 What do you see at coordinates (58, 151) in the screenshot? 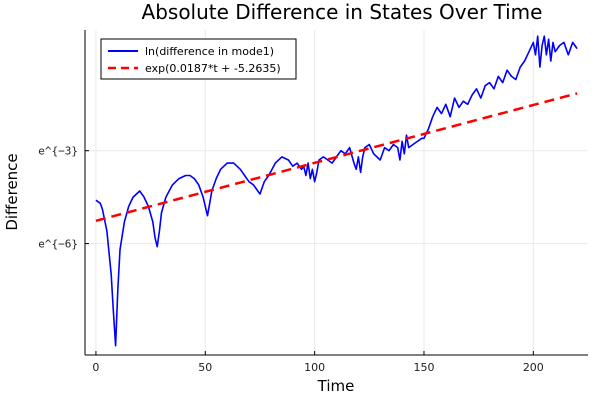
I see `y-tick-label: e^{−3}` at bounding box center [58, 151].